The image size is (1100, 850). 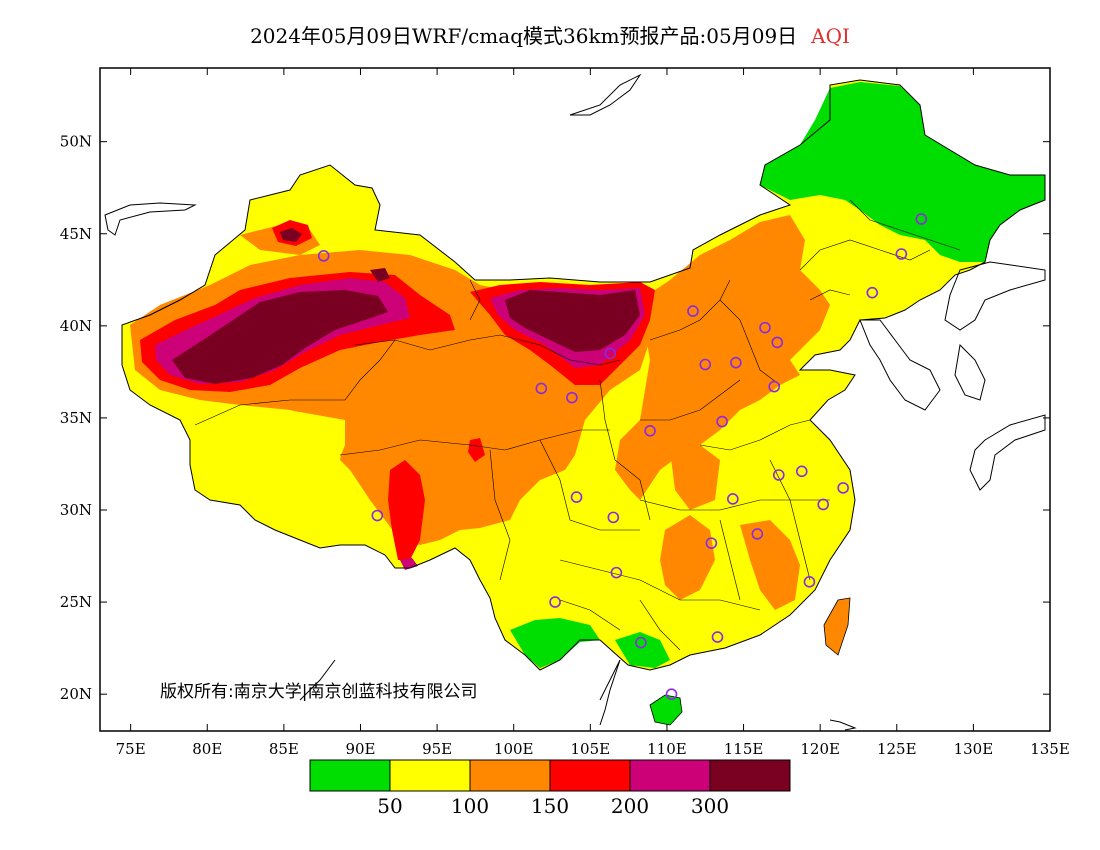 I want to click on aqi-zone-yellow-plateau, so click(x=270, y=474).